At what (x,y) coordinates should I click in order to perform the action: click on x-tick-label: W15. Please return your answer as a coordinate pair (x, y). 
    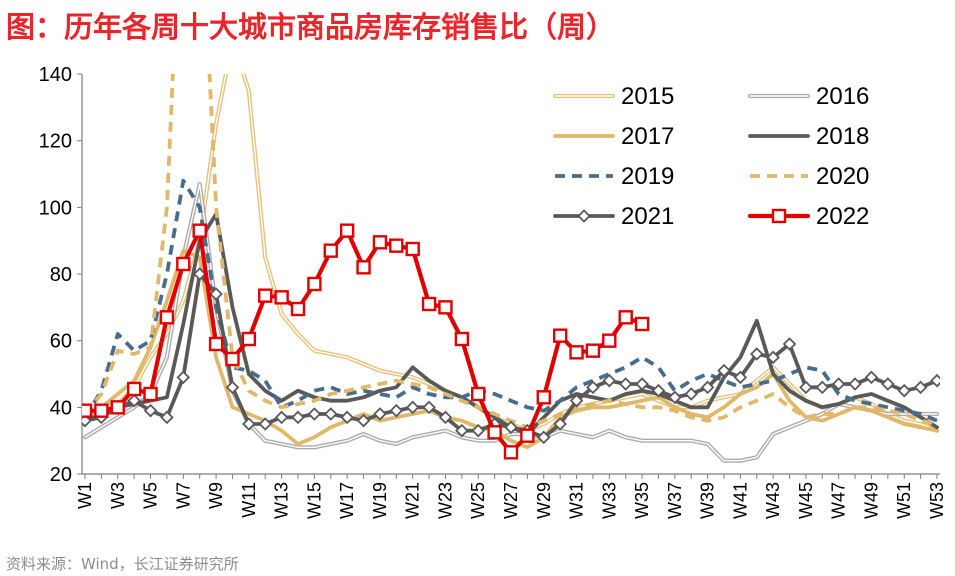
    Looking at the image, I should click on (314, 500).